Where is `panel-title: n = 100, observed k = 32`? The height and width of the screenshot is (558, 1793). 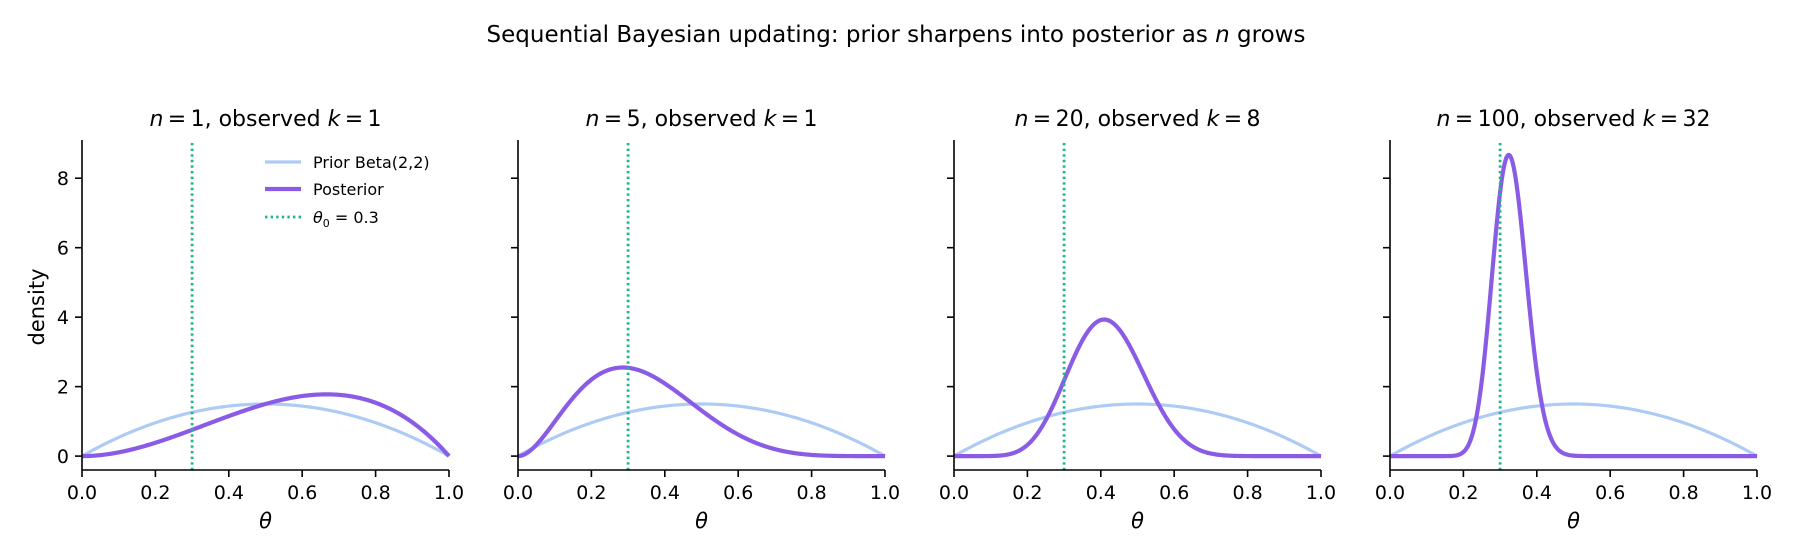
panel-title: n = 100, observed k = 32 is located at coordinates (1573, 119).